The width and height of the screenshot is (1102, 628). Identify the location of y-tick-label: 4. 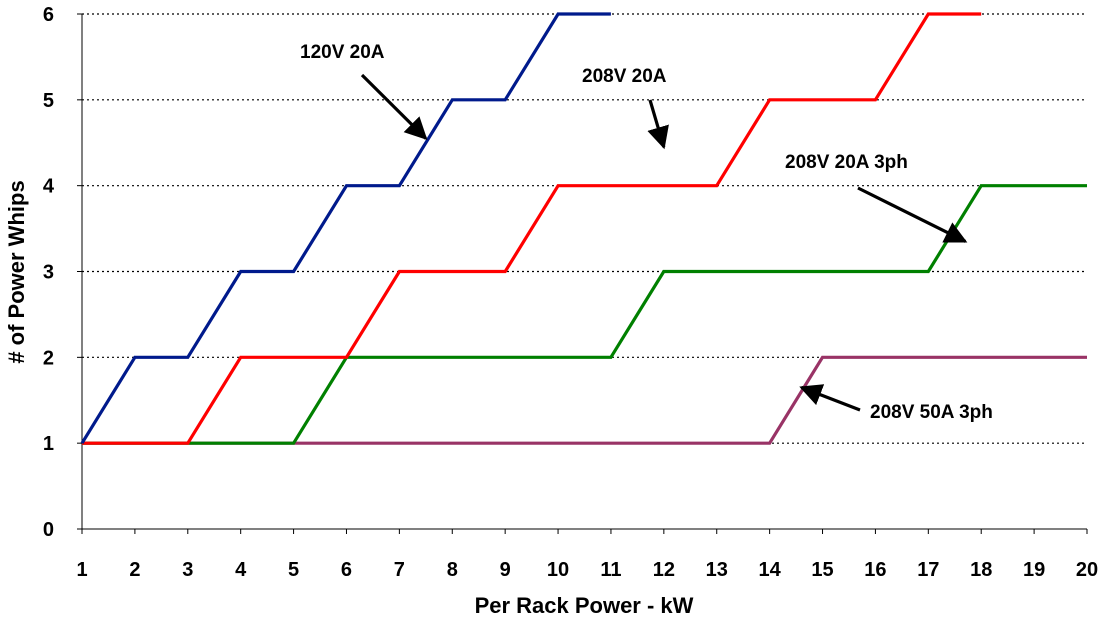
(49, 187).